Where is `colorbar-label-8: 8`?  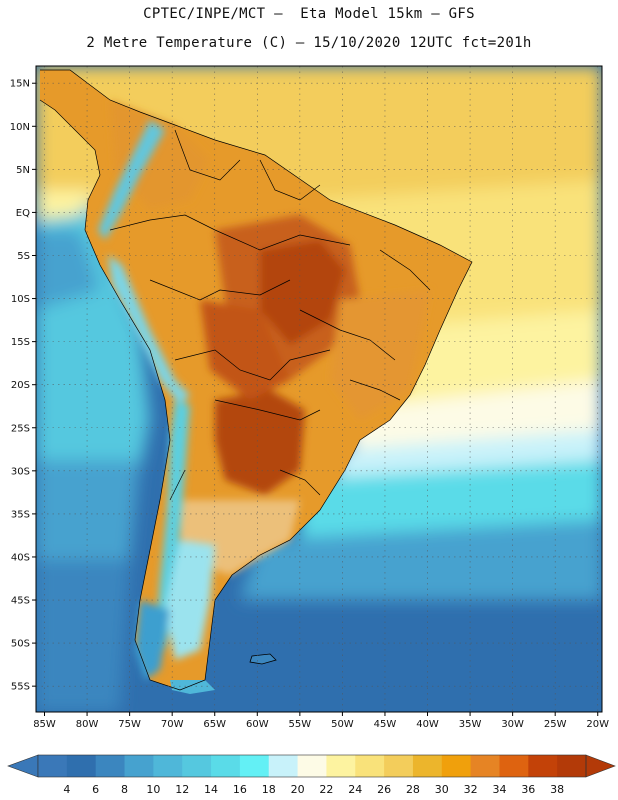 colorbar-label-8: 8 is located at coordinates (124, 789).